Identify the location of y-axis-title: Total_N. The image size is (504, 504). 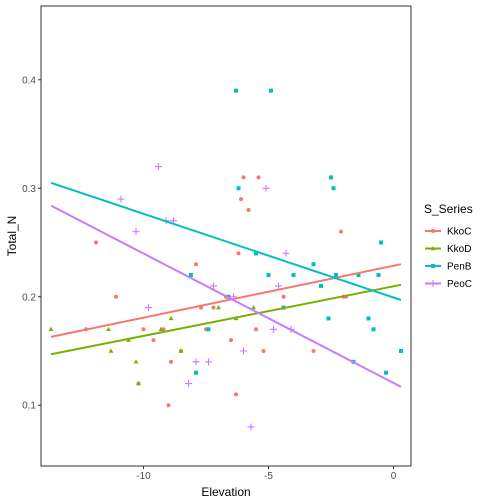
(12, 236).